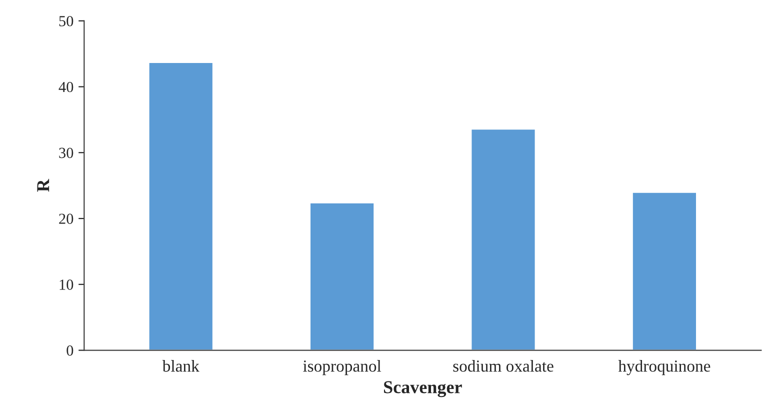 This screenshot has width=765, height=417. Describe the element at coordinates (66, 87) in the screenshot. I see `y-tick-label: 40` at that location.